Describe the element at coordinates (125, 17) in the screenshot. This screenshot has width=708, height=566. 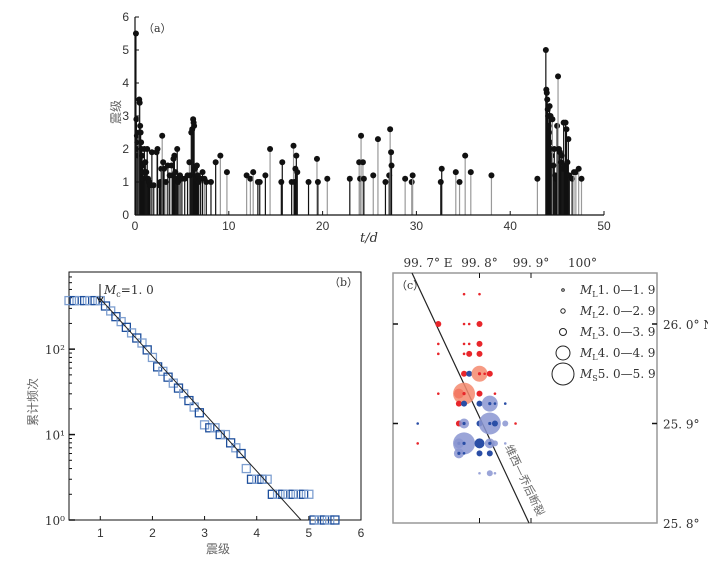
I see `a-y-tick-label: 6` at that location.